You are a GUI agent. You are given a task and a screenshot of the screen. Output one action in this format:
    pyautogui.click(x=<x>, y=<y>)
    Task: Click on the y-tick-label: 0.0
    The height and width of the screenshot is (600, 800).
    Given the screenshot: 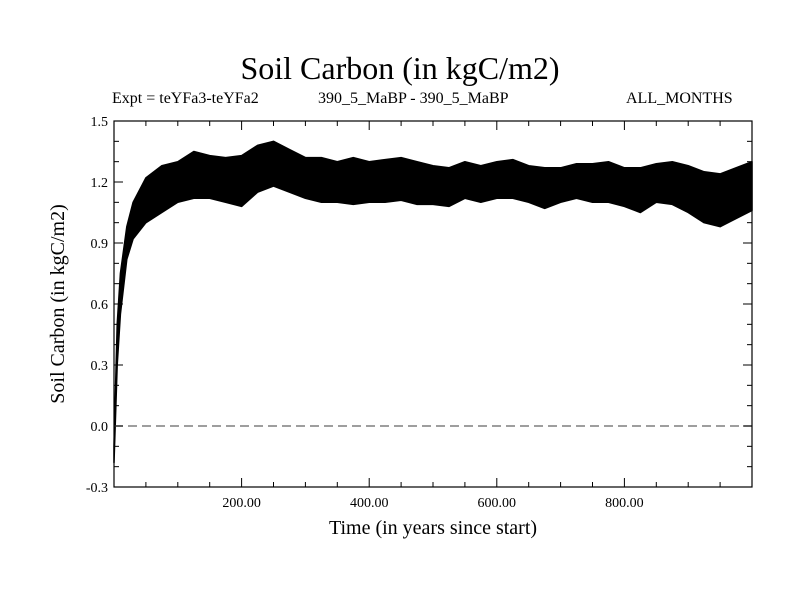 What is the action you would take?
    pyautogui.click(x=100, y=427)
    